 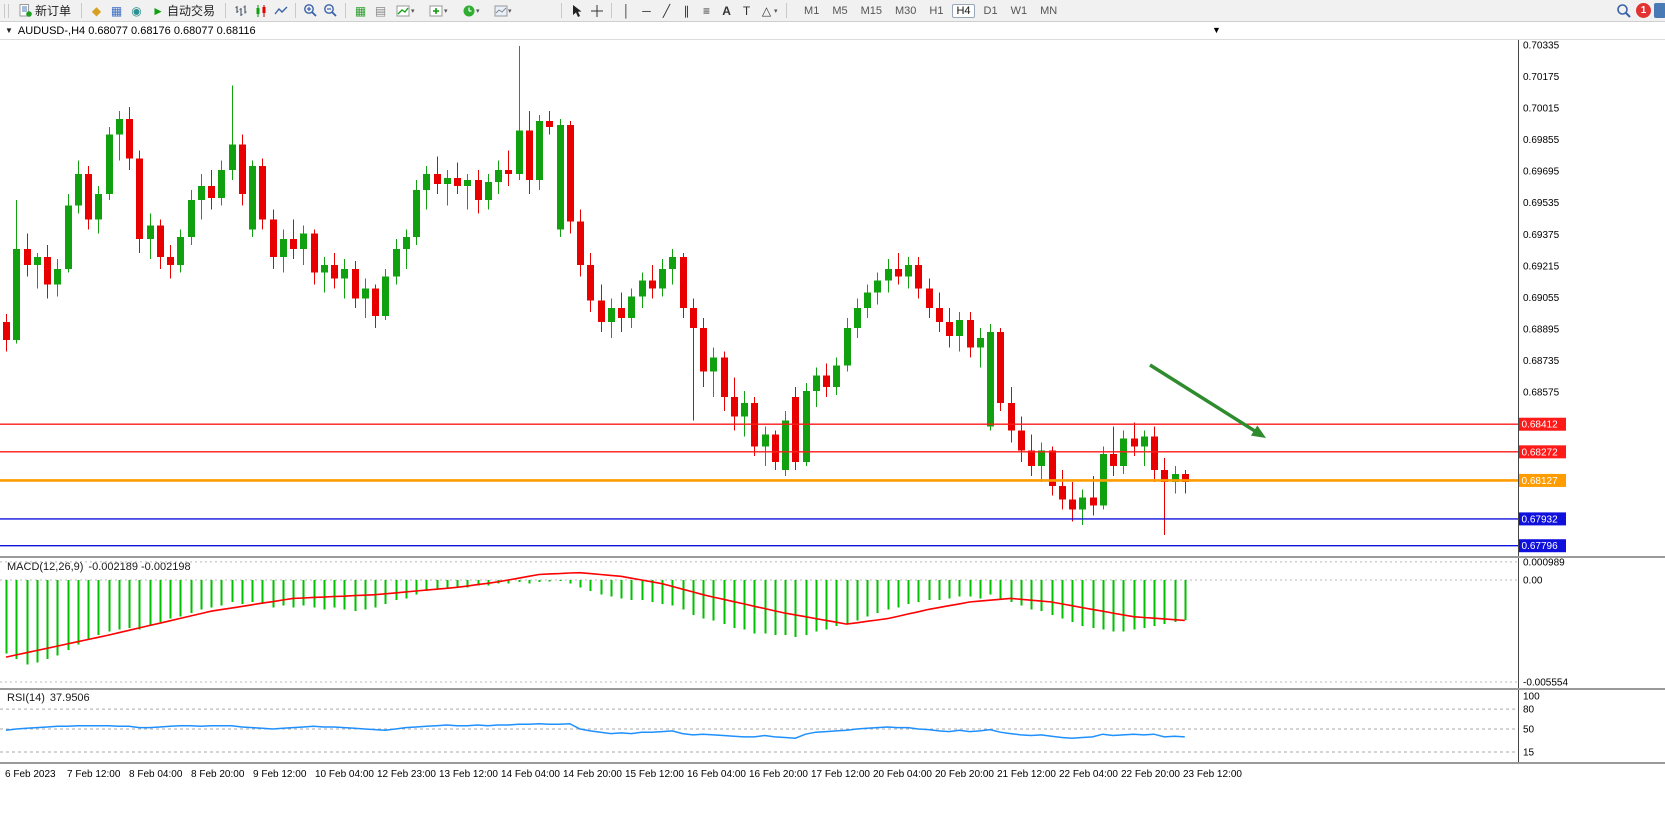 I want to click on time-axis-label: 13 Feb 12:00, so click(x=468, y=774).